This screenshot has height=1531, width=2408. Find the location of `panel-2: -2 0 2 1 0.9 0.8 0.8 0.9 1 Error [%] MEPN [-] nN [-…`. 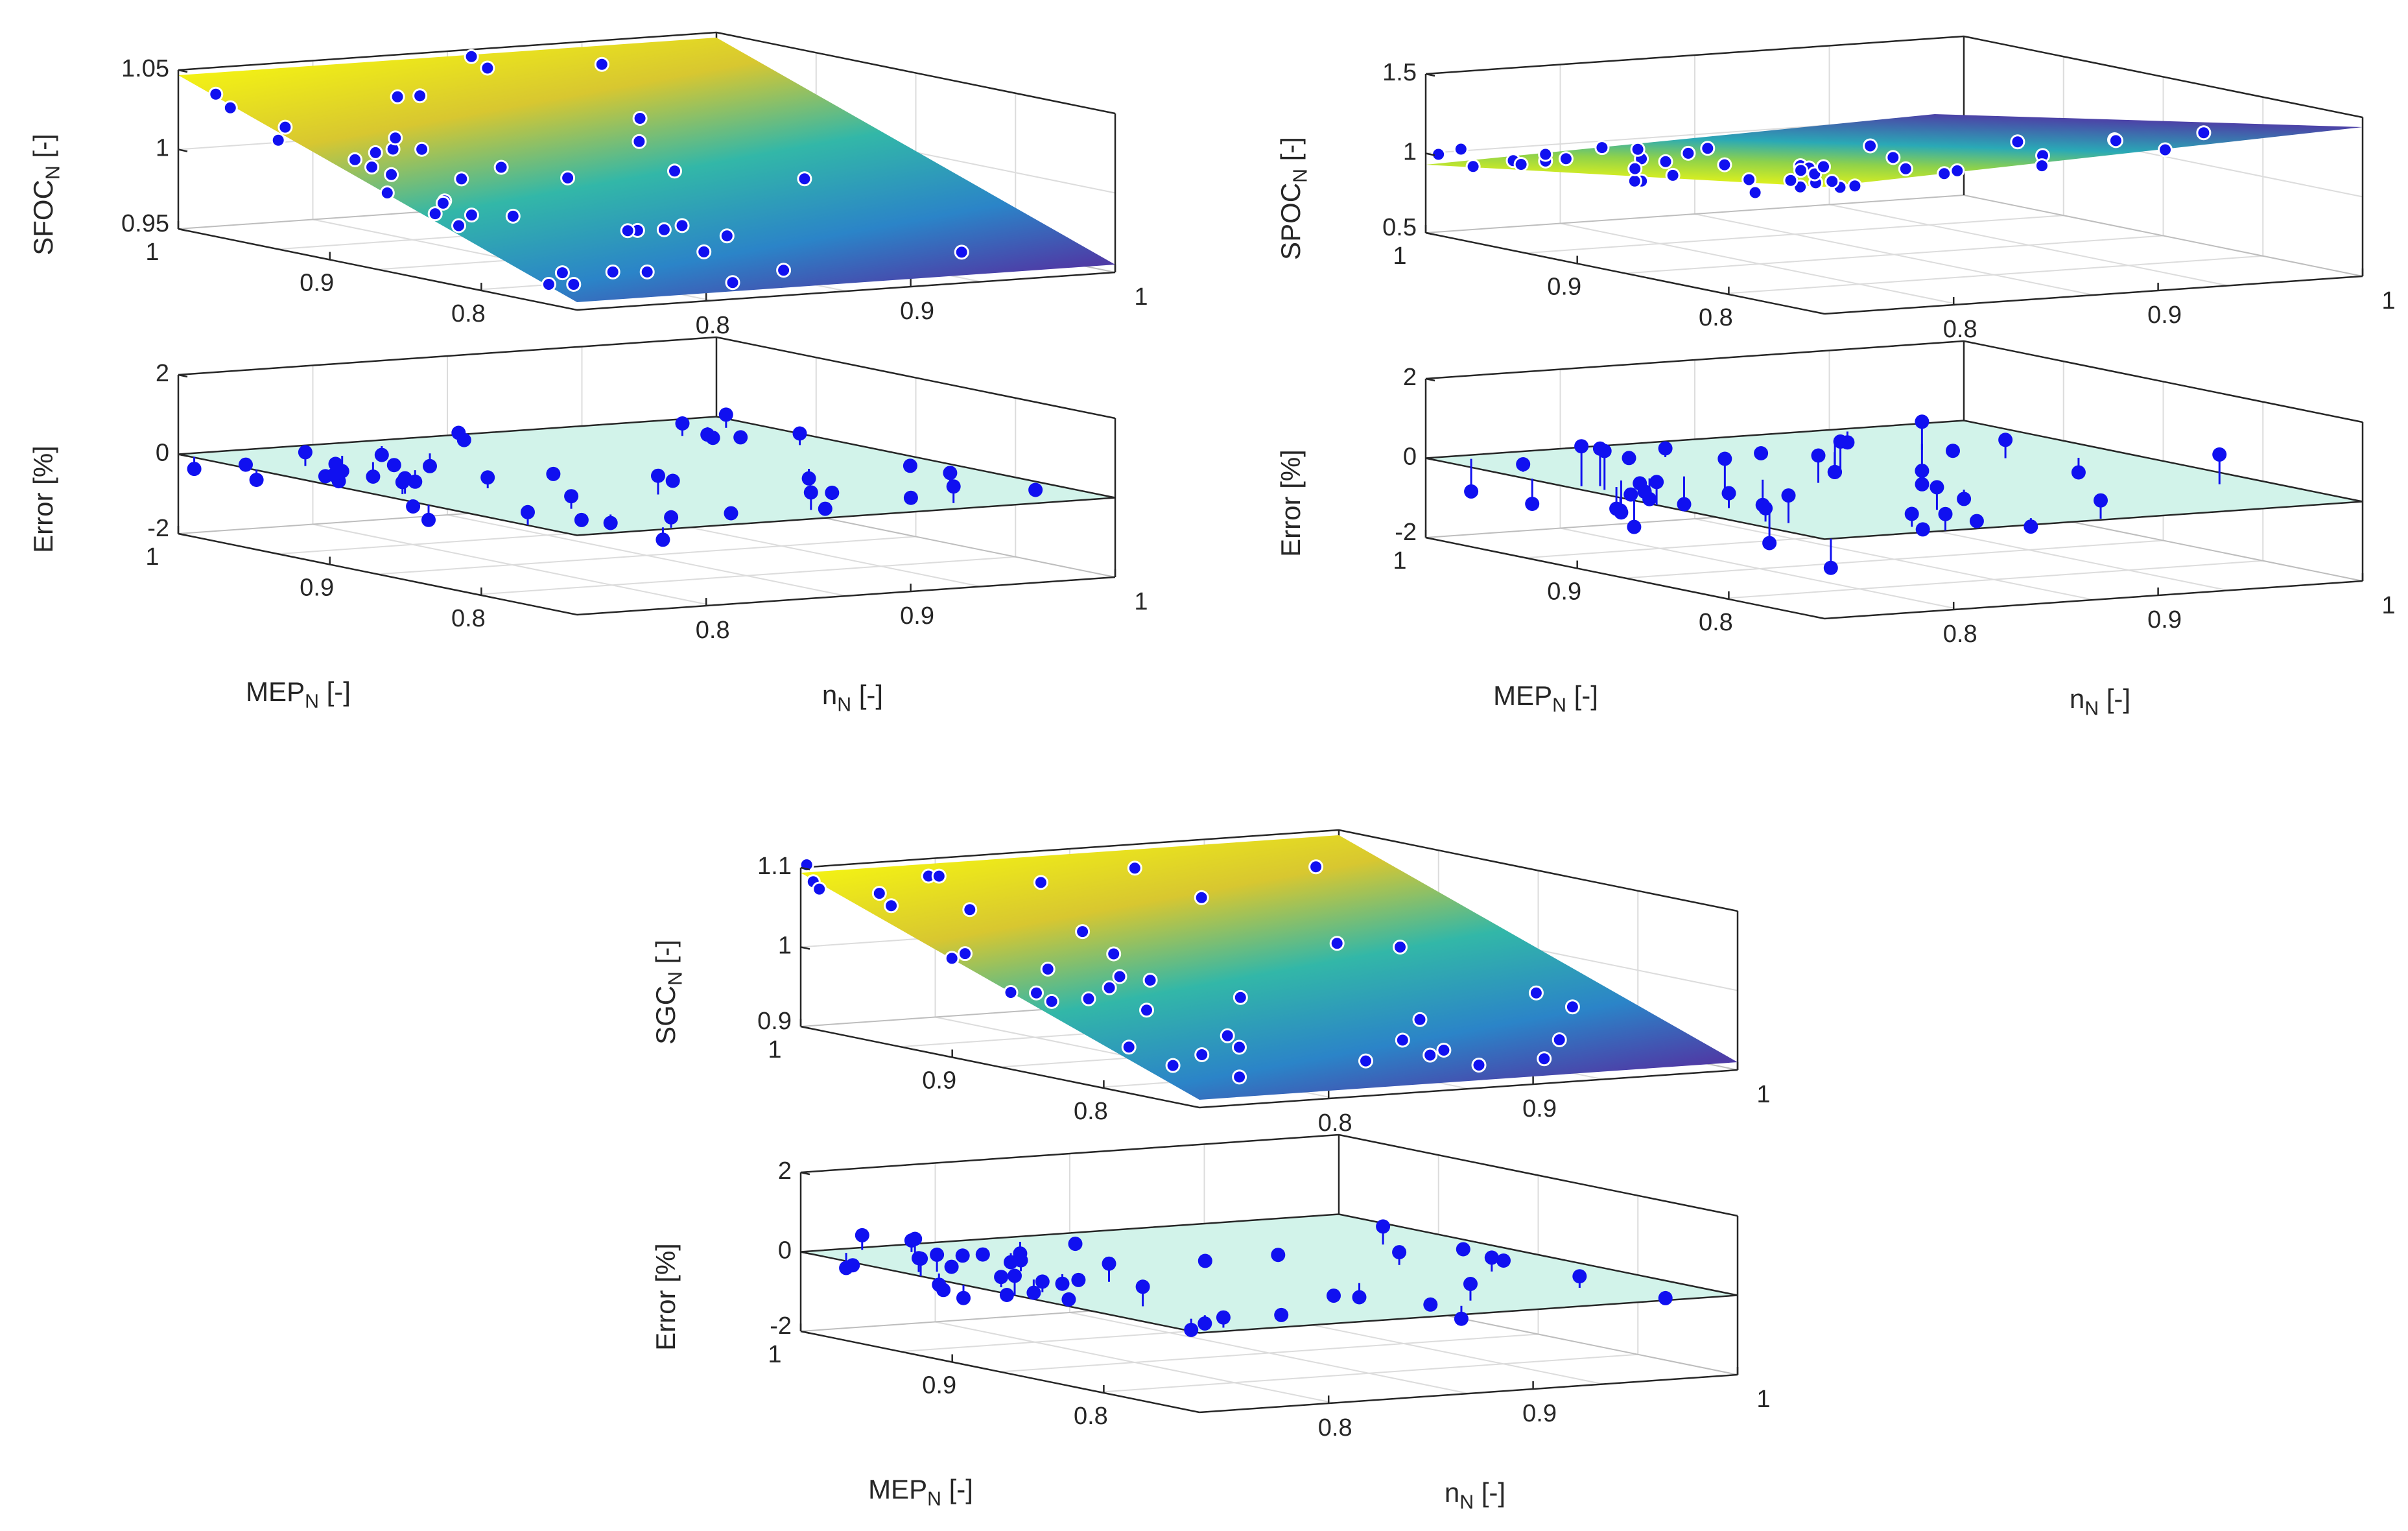

panel-2: -2 0 2 1 0.9 0.8 0.8 0.9 1 Error [%] MEPN [-] nN [-… is located at coordinates (588, 525).